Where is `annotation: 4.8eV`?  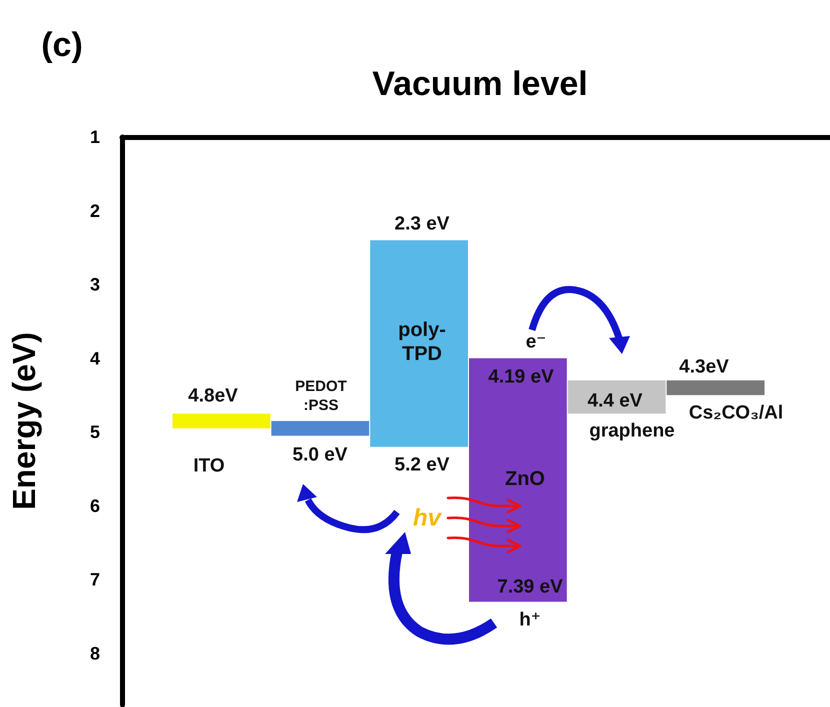 annotation: 4.8eV is located at coordinates (213, 396).